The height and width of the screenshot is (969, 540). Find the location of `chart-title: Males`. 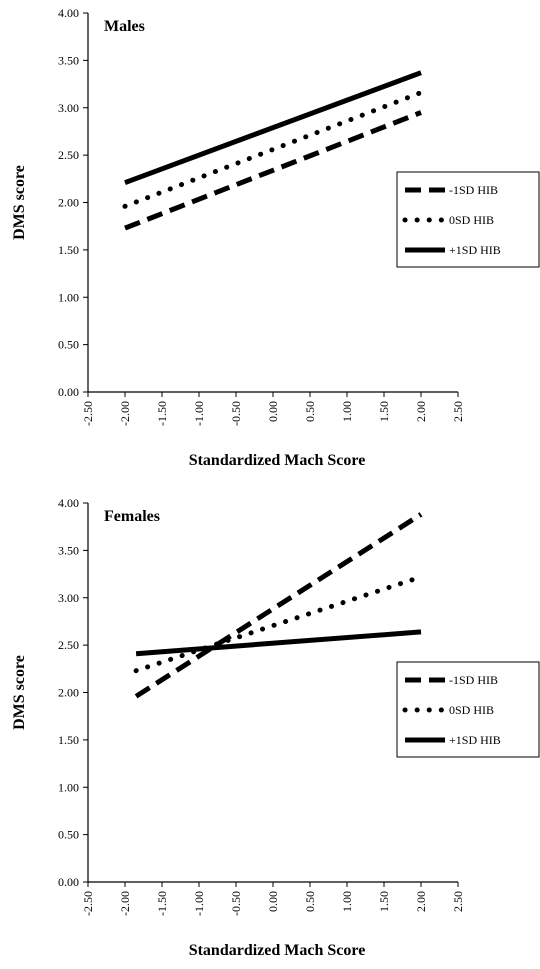

chart-title: Males is located at coordinates (124, 26).